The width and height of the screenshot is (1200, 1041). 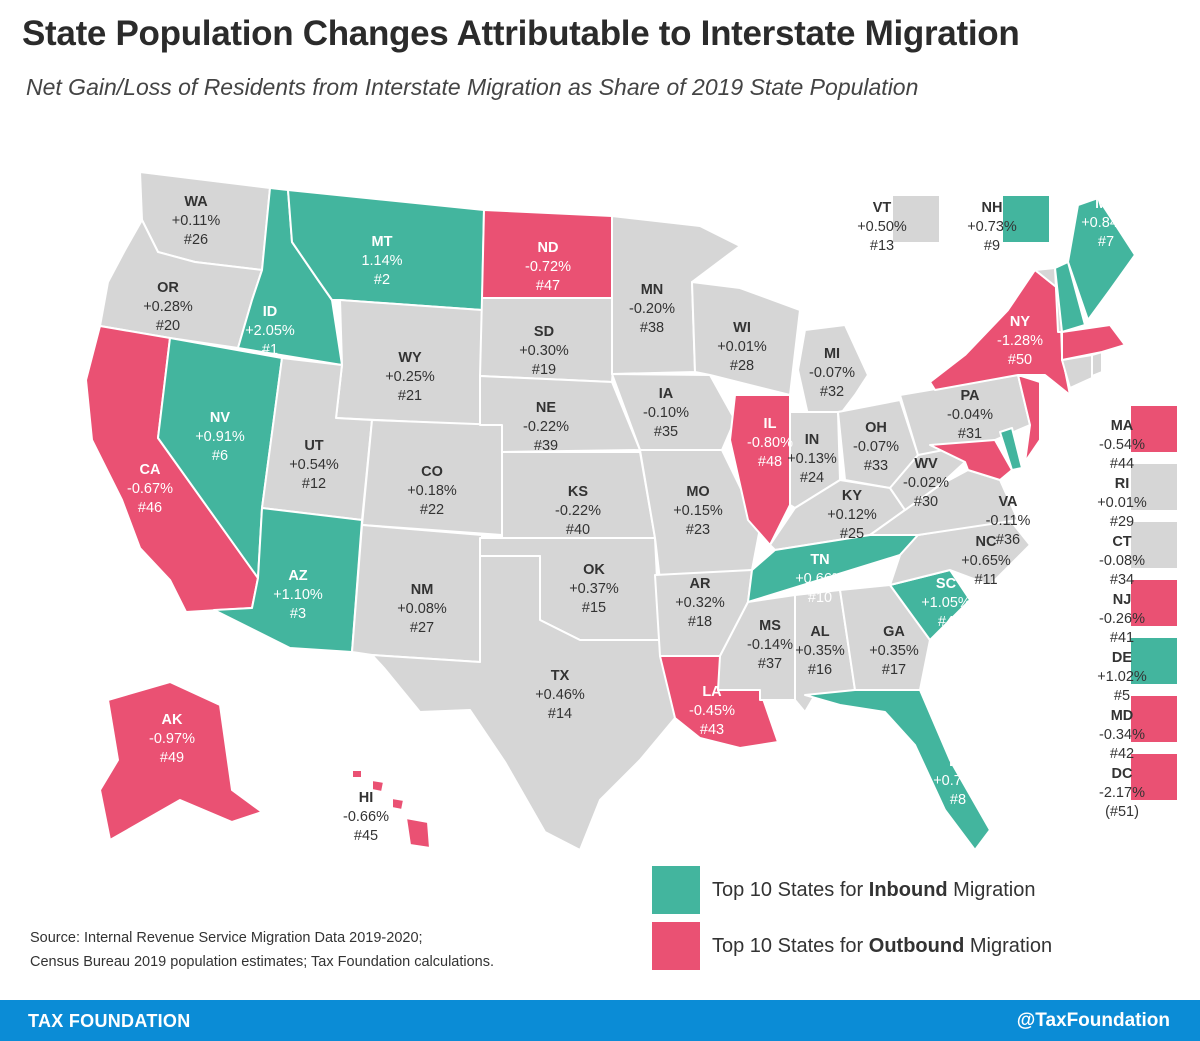 What do you see at coordinates (666, 413) in the screenshot?
I see `label-IA: IA -0.10% #35` at bounding box center [666, 413].